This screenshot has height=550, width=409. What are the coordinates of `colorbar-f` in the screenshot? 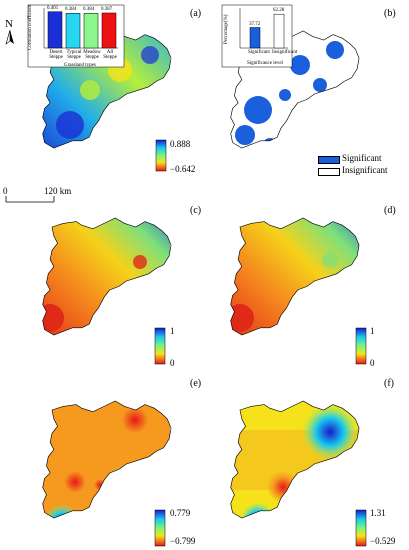 It's located at (361, 528).